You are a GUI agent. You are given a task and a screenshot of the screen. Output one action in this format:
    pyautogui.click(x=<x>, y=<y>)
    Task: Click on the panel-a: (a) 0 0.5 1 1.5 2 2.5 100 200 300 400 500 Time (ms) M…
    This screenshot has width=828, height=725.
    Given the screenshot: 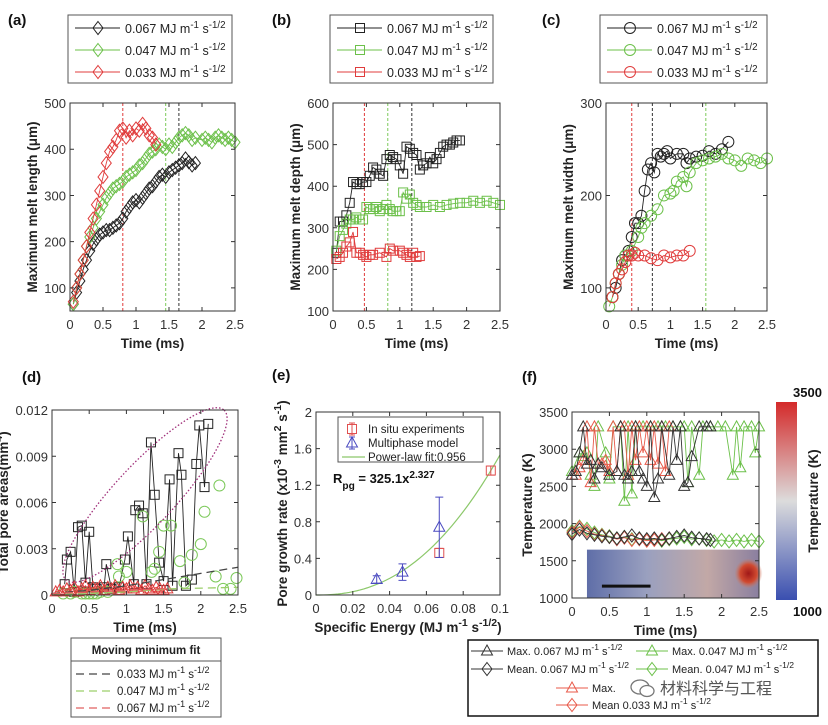 What is the action you would take?
    pyautogui.click(x=126, y=181)
    